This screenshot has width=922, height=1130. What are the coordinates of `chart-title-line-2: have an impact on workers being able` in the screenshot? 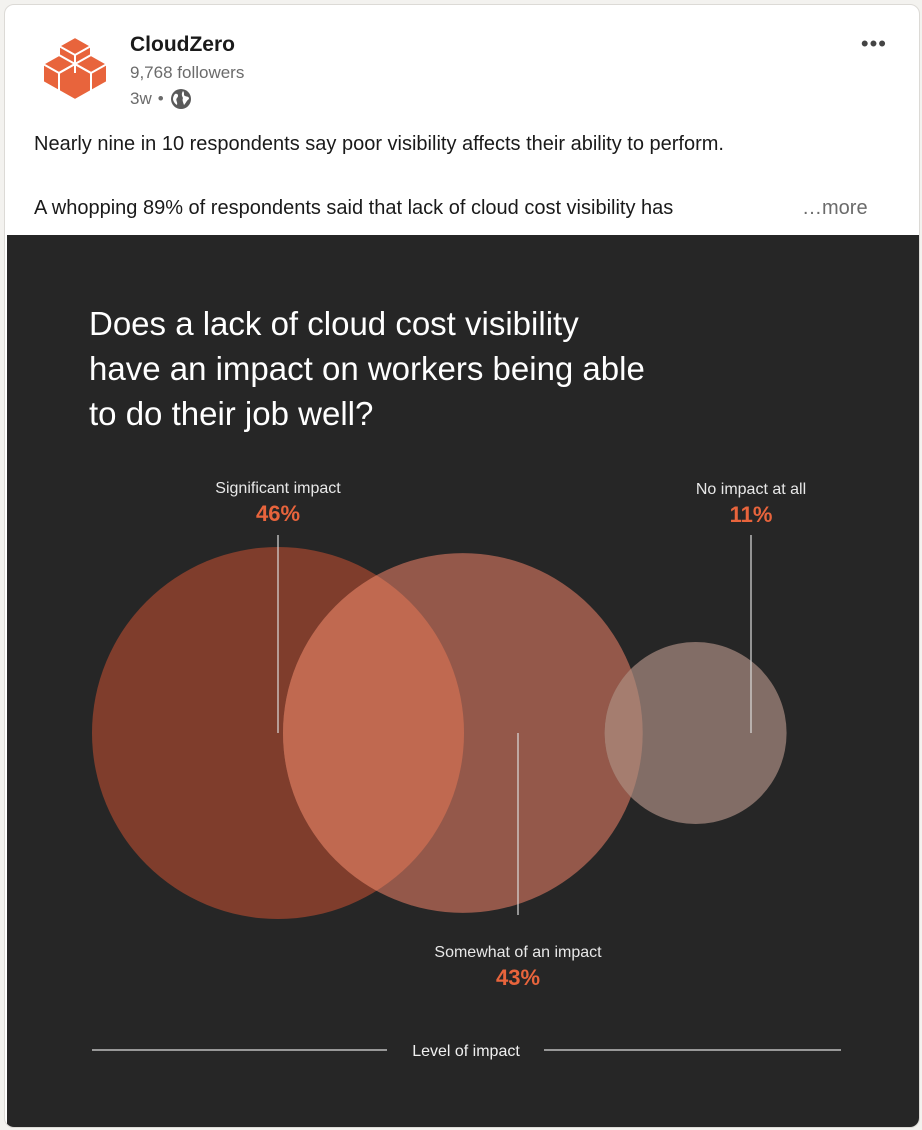 It's located at (367, 368).